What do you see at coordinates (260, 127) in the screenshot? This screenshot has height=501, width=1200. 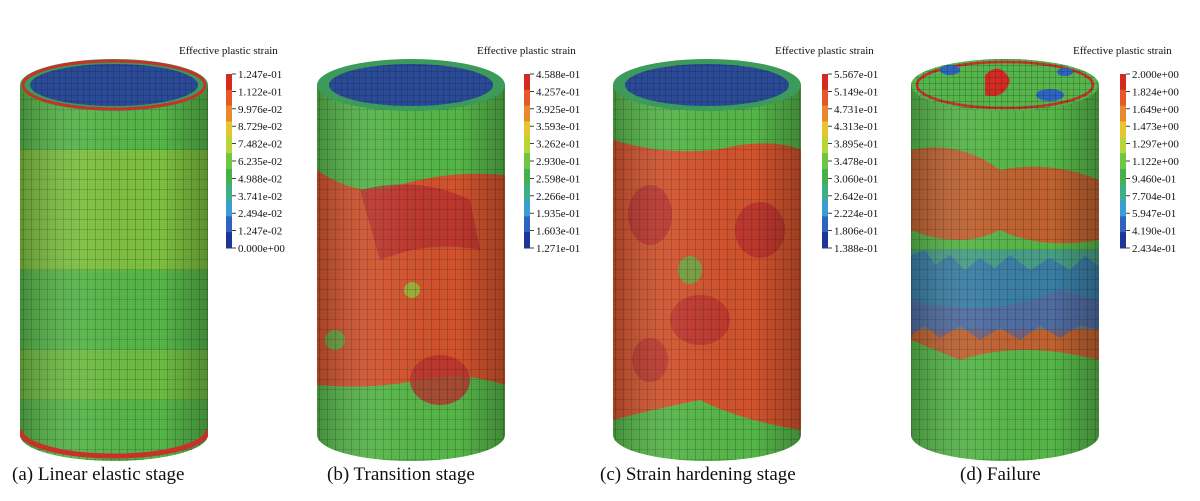 I see `colorbar-tick-label: 8.729e-02` at bounding box center [260, 127].